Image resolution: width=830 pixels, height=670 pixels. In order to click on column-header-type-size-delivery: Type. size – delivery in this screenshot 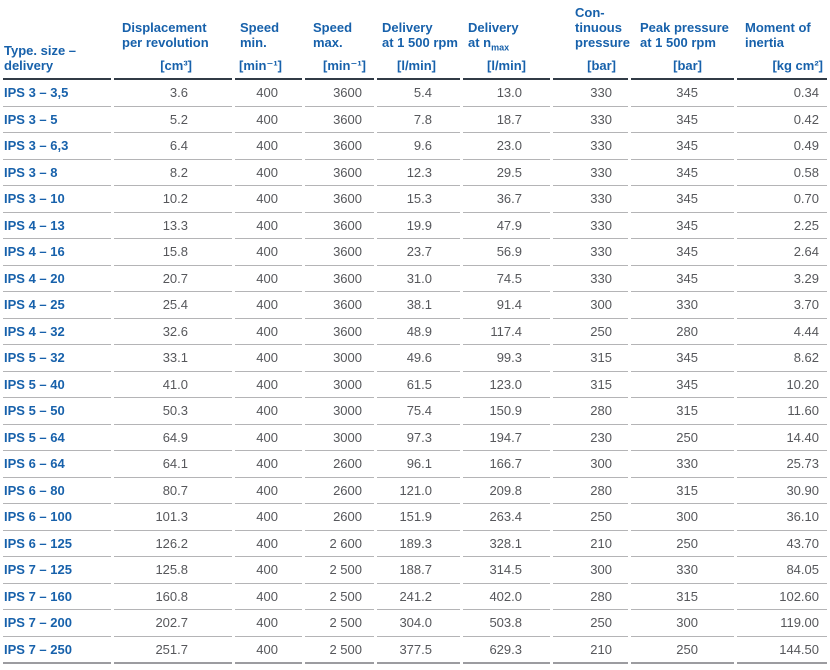, I will do `click(57, 41)`.